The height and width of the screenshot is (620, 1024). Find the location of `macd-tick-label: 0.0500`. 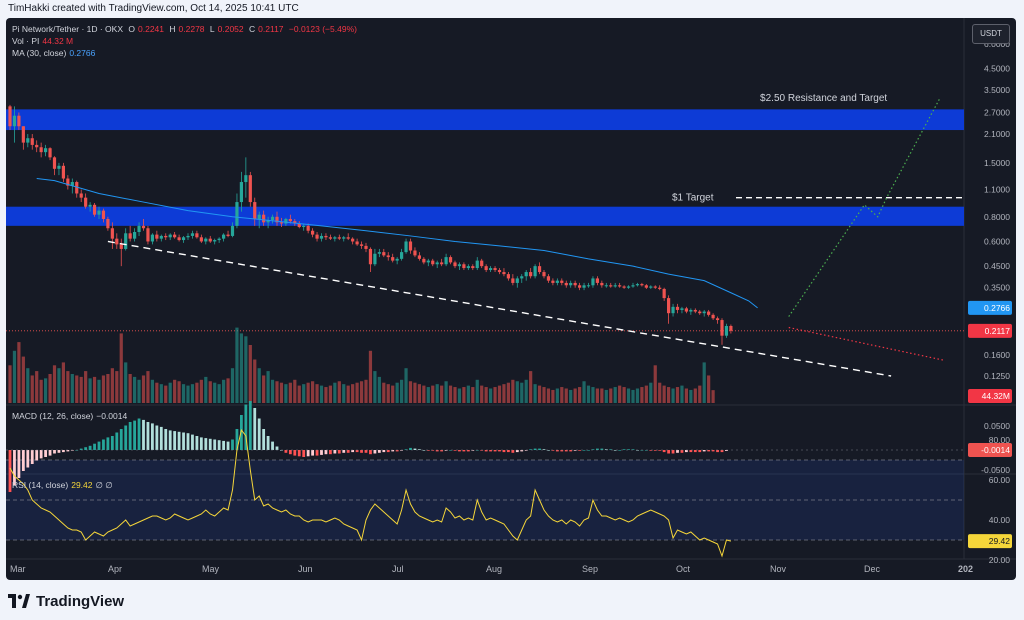

macd-tick-label: 0.0500 is located at coordinates (997, 426).